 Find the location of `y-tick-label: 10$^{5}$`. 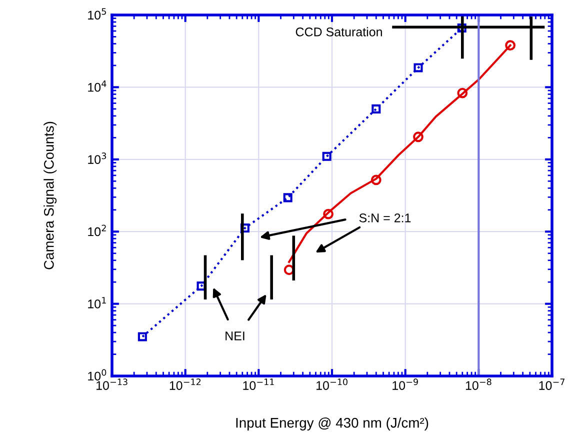

y-tick-label: 10$^{5}$ is located at coordinates (97, 14).